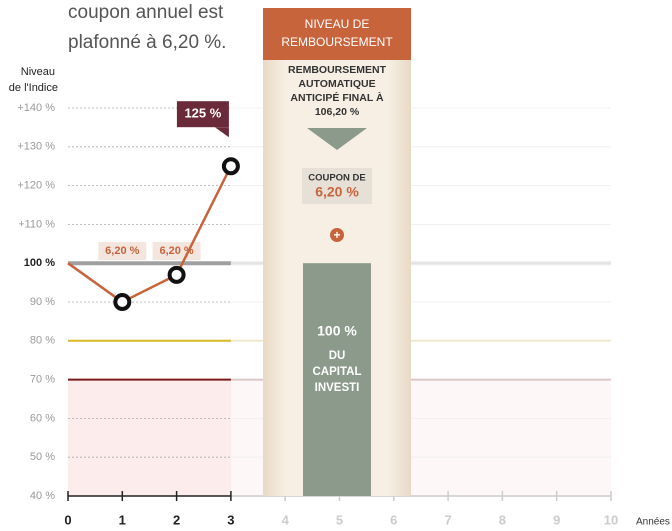 This screenshot has height=531, width=672. What do you see at coordinates (393, 519) in the screenshot?
I see `x-tick-label: 6` at bounding box center [393, 519].